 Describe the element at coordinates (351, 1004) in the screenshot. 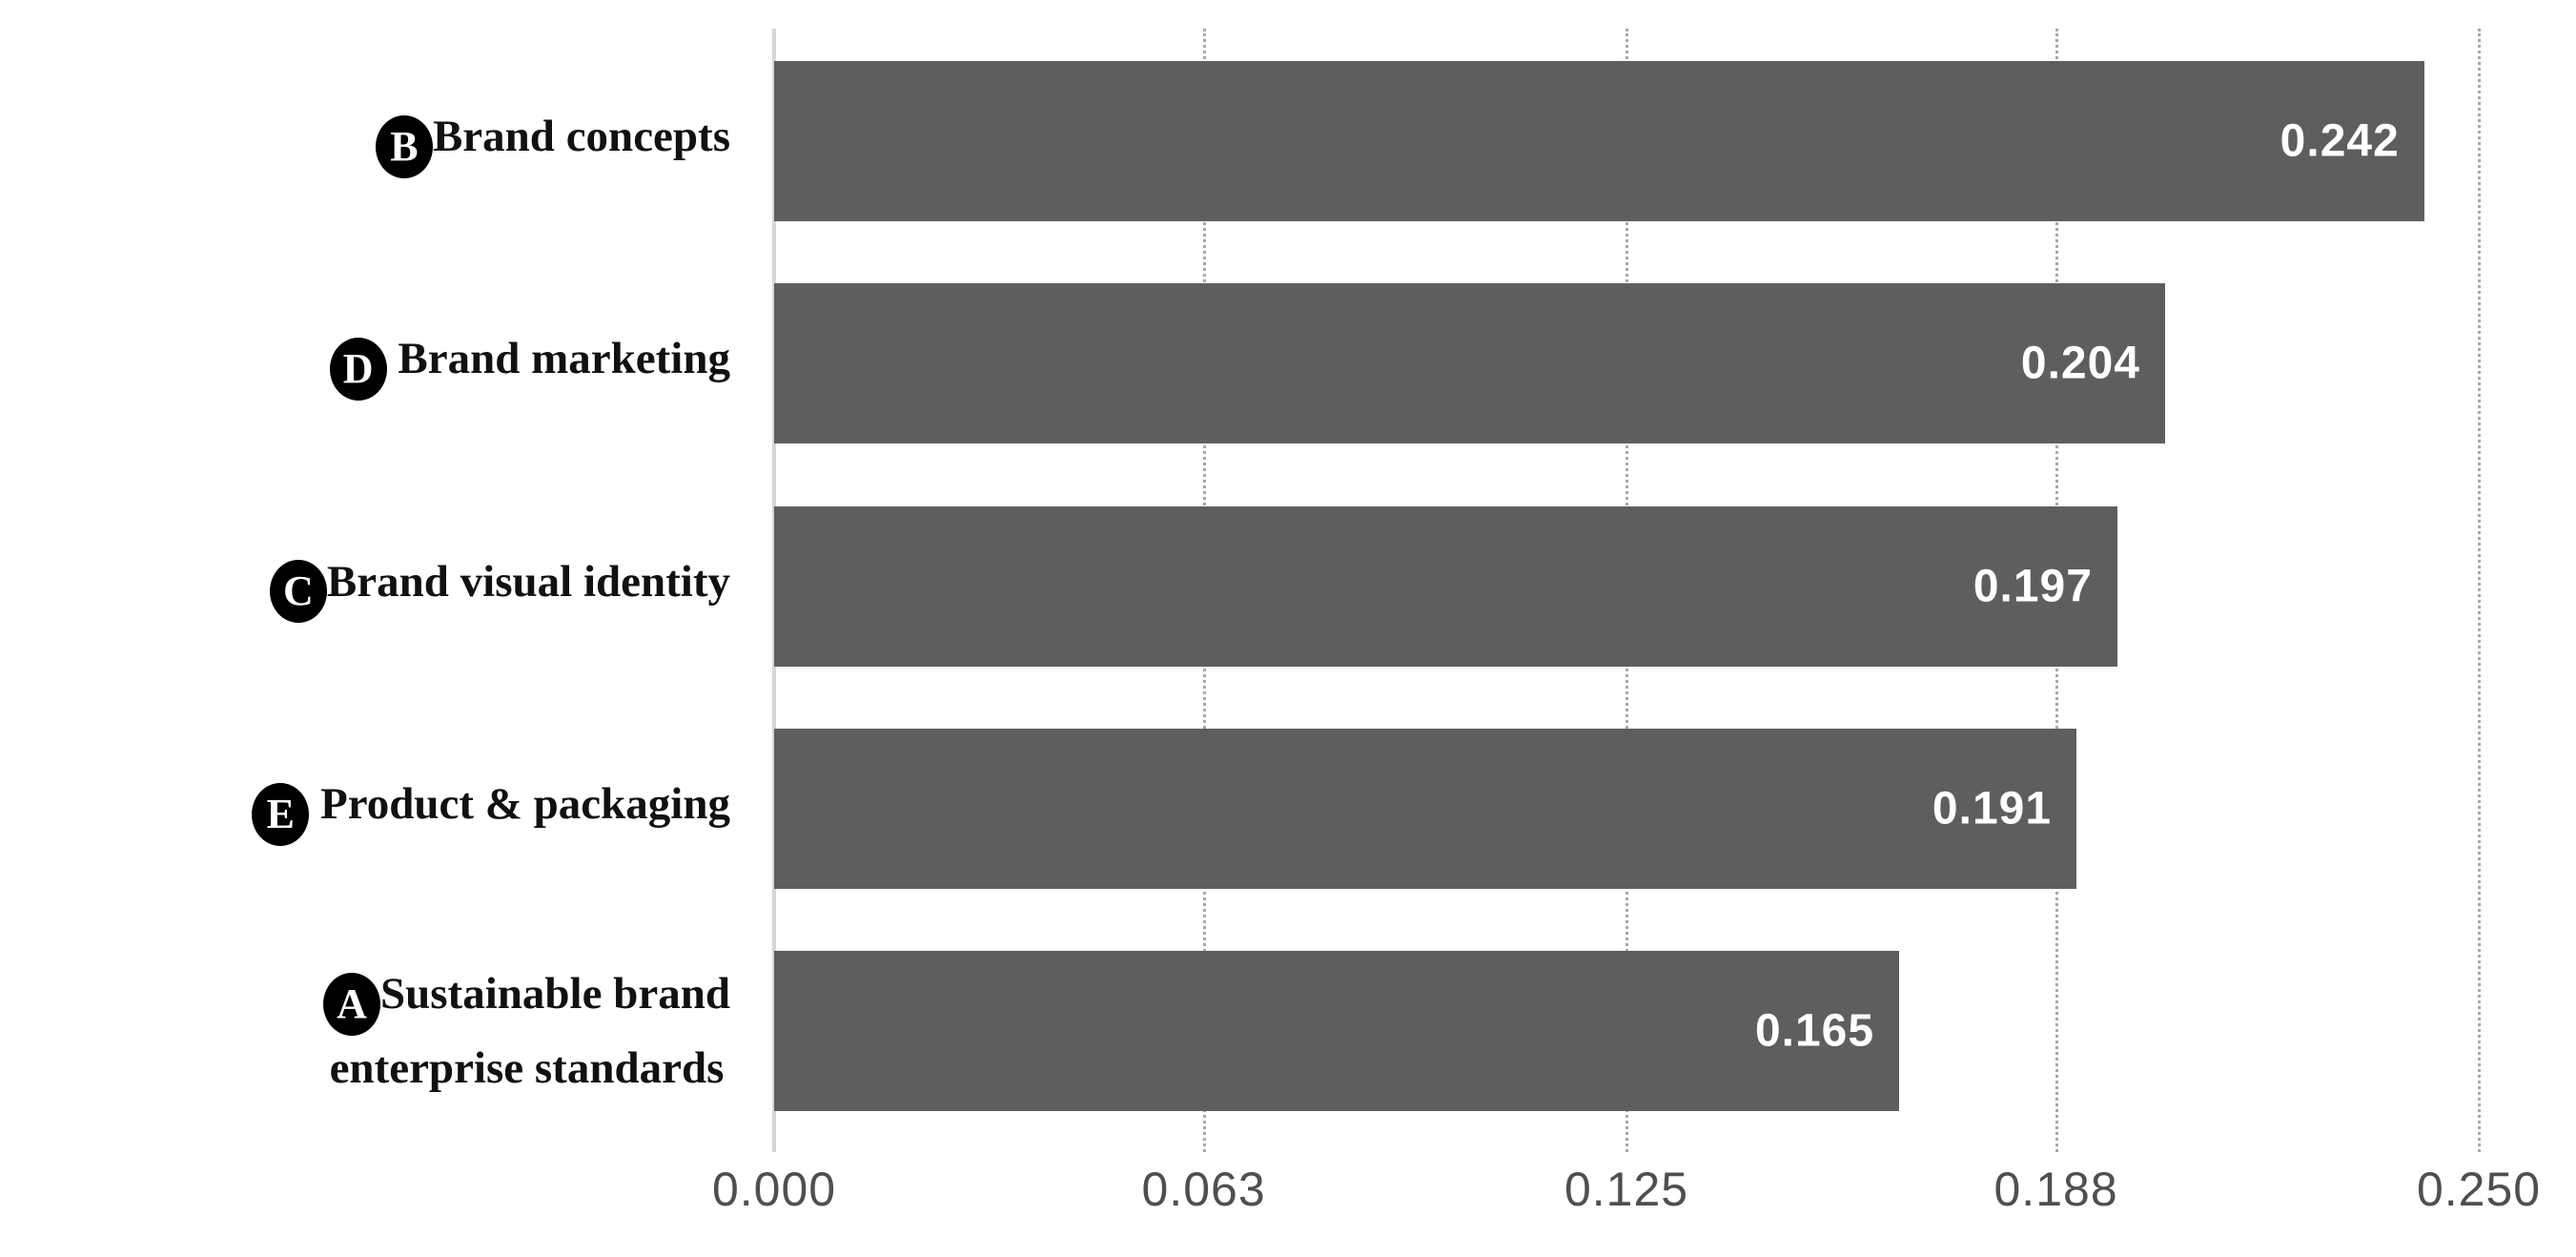

I see `circled-letter-marker: A` at that location.